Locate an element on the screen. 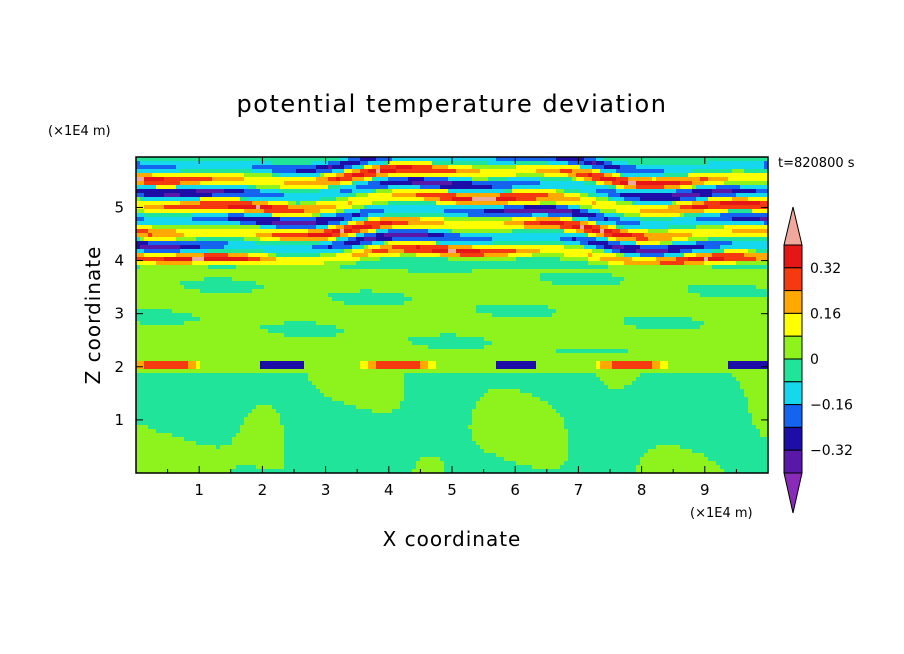 The width and height of the screenshot is (904, 654). y-axis-label: Z coordinate is located at coordinates (93, 315).